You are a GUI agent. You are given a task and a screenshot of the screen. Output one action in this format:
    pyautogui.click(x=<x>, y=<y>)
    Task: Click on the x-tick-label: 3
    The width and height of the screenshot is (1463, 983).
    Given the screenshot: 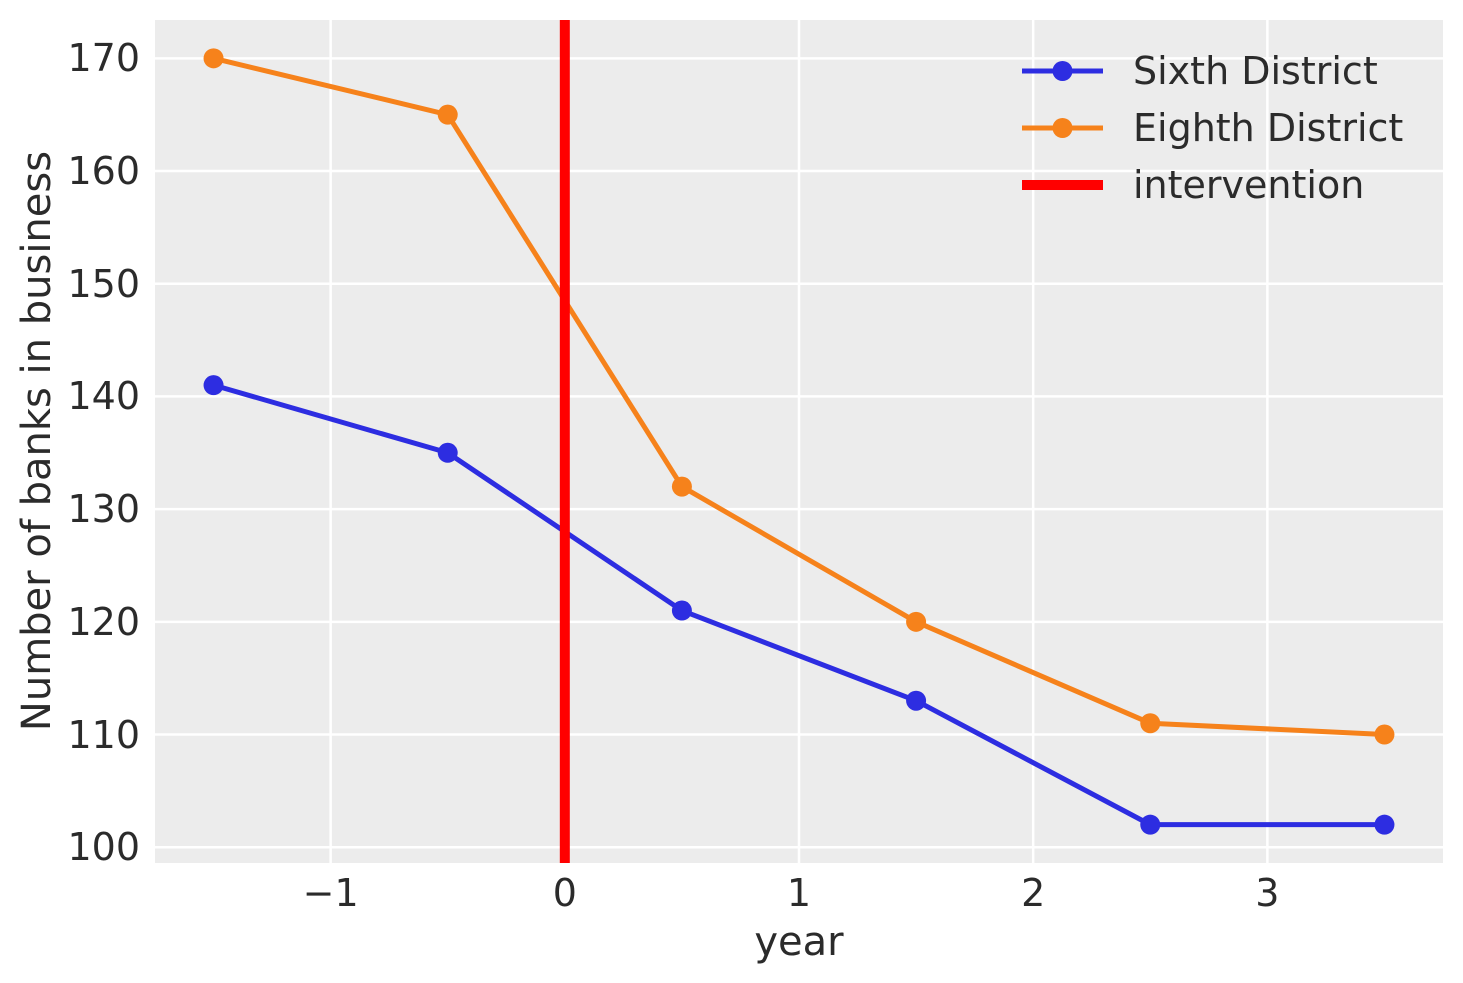 What is the action you would take?
    pyautogui.click(x=1267, y=893)
    